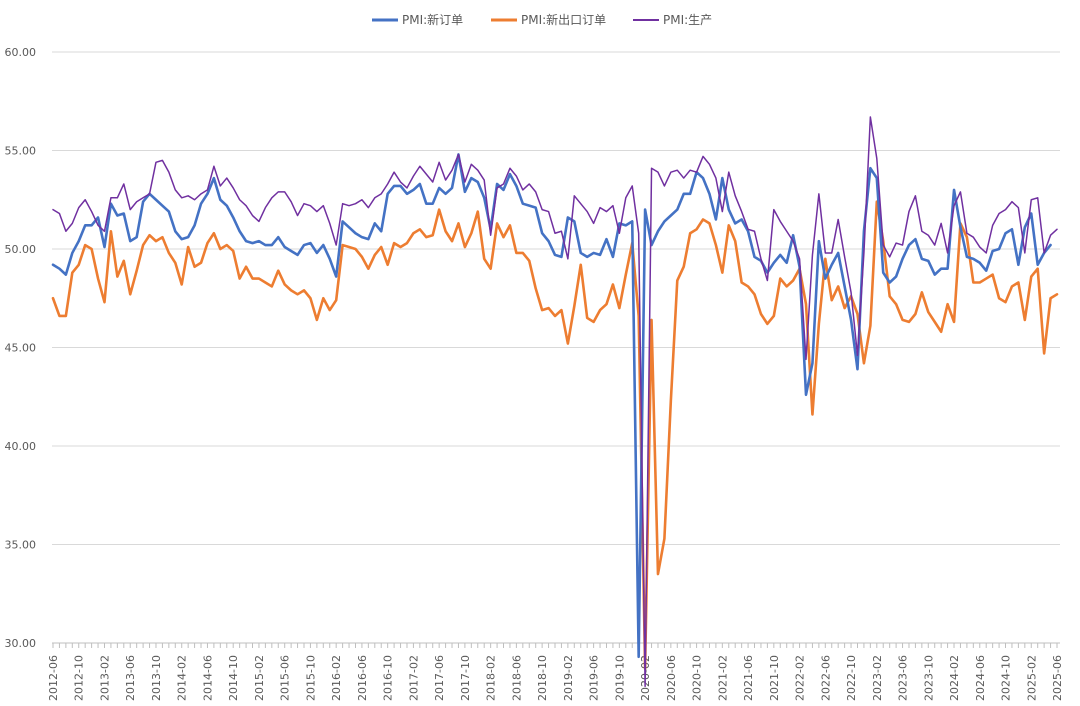 The width and height of the screenshot is (1080, 706). What do you see at coordinates (748, 678) in the screenshot?
I see `x-tick-label: 2021-06` at bounding box center [748, 678].